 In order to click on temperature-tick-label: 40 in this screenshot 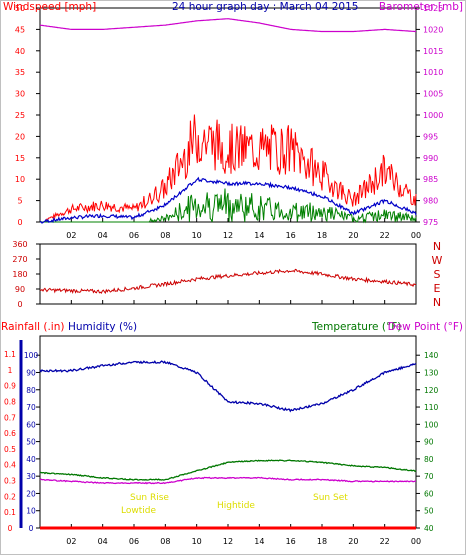, I will do `click(429, 528)`.